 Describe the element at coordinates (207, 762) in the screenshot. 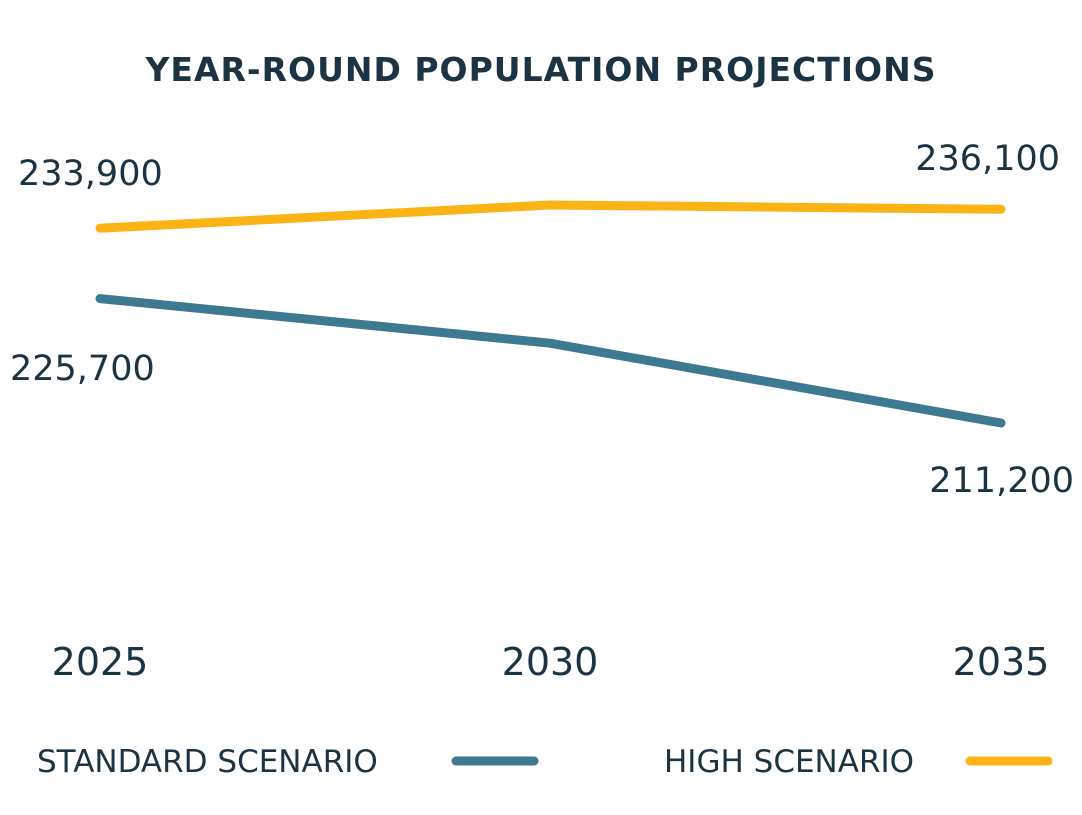

I see `legend-label-standard: STANDARD SCENARIO` at that location.